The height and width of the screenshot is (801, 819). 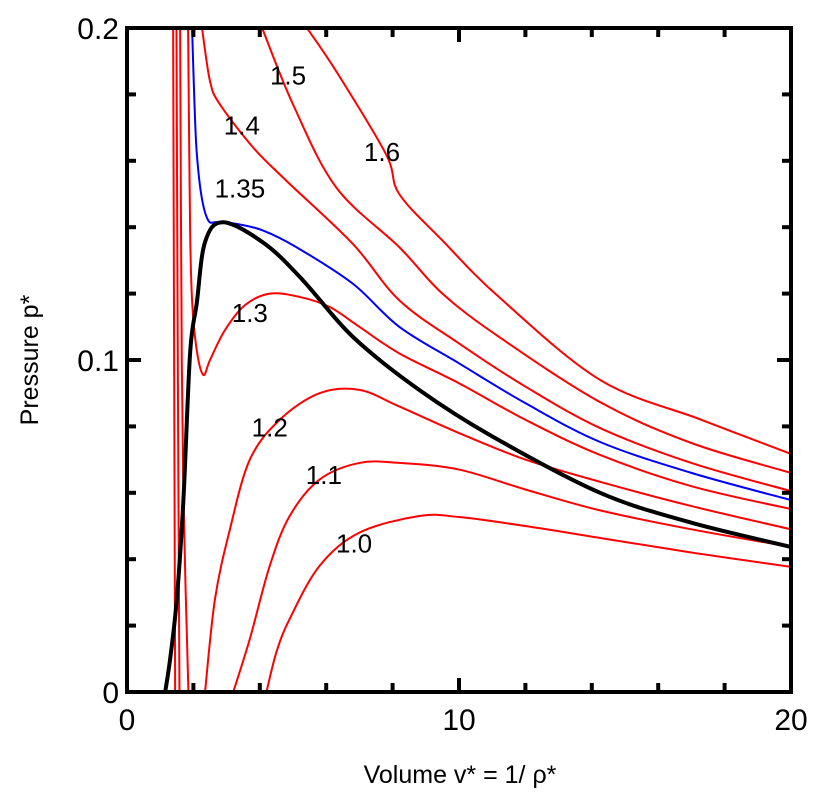 I want to click on isotherm-label-1.3: 1.3, so click(x=250, y=313).